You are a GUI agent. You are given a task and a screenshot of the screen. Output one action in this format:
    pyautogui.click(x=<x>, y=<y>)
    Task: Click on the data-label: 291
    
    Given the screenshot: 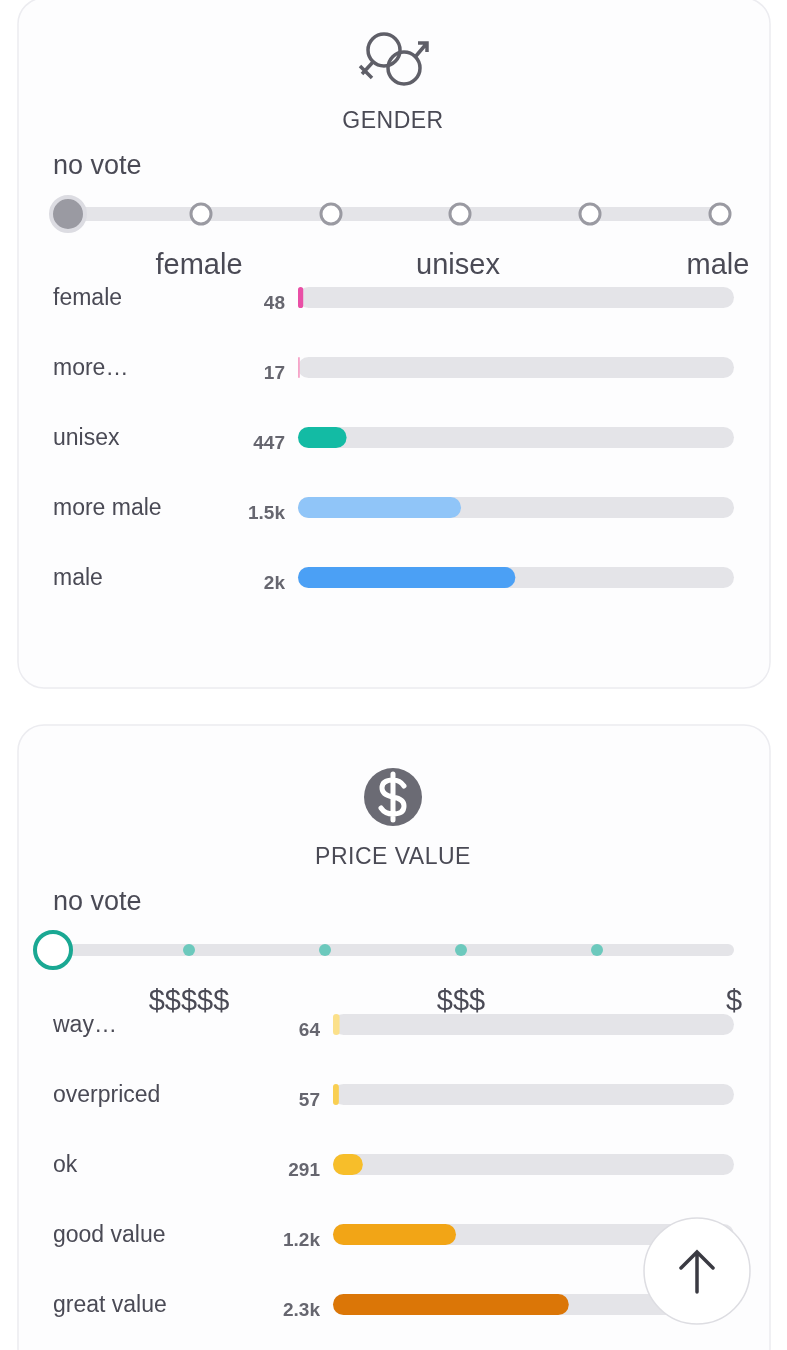 What is the action you would take?
    pyautogui.click(x=304, y=1169)
    